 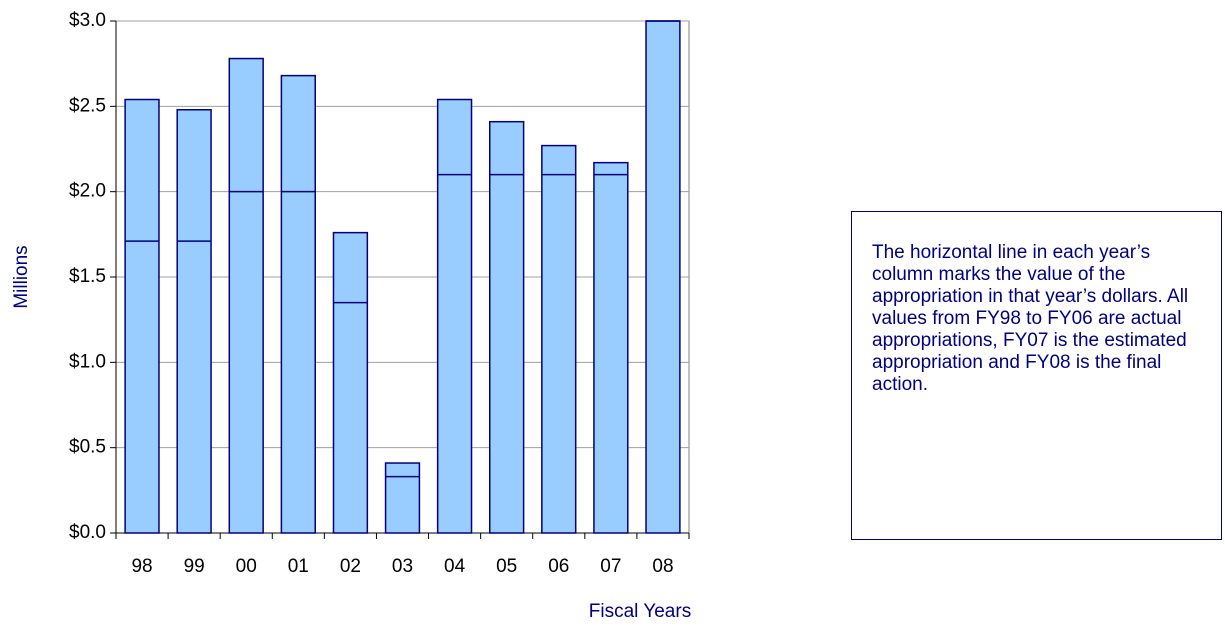 I want to click on x-tick-label: 07, so click(x=610, y=566).